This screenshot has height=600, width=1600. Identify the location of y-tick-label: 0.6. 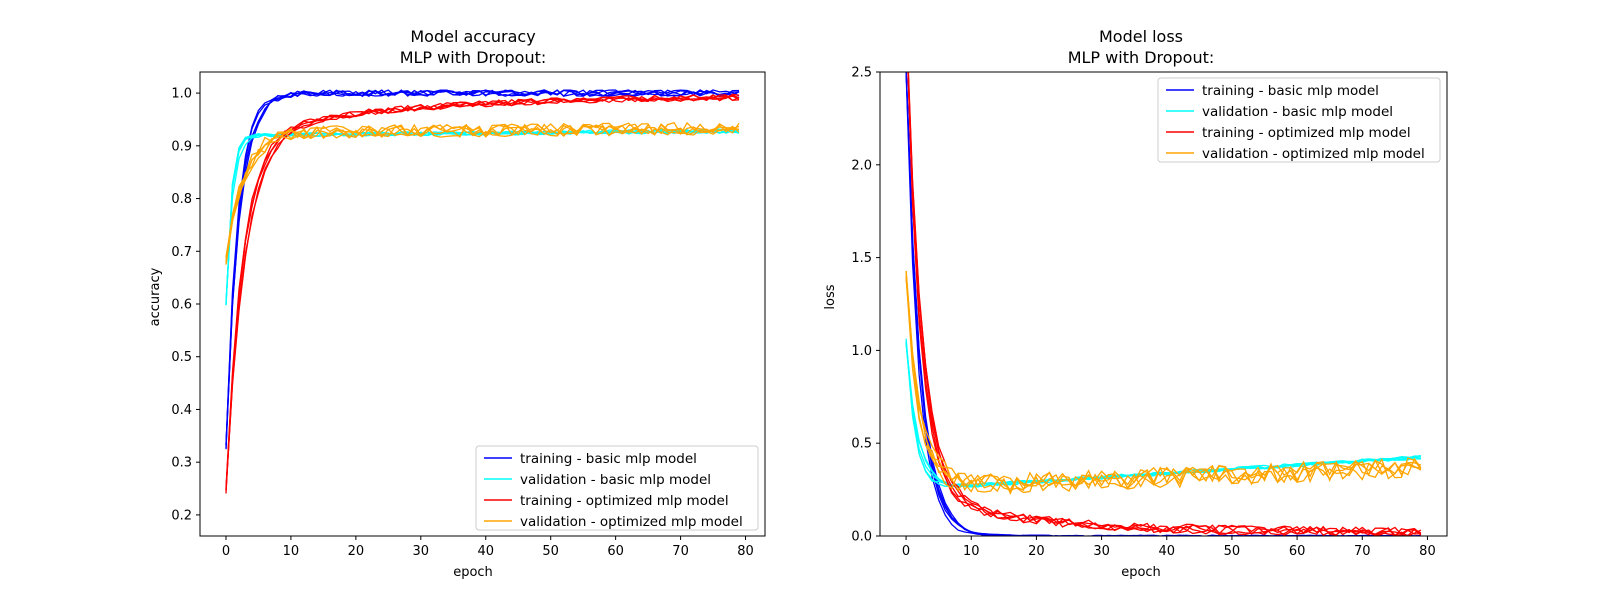
(181, 305).